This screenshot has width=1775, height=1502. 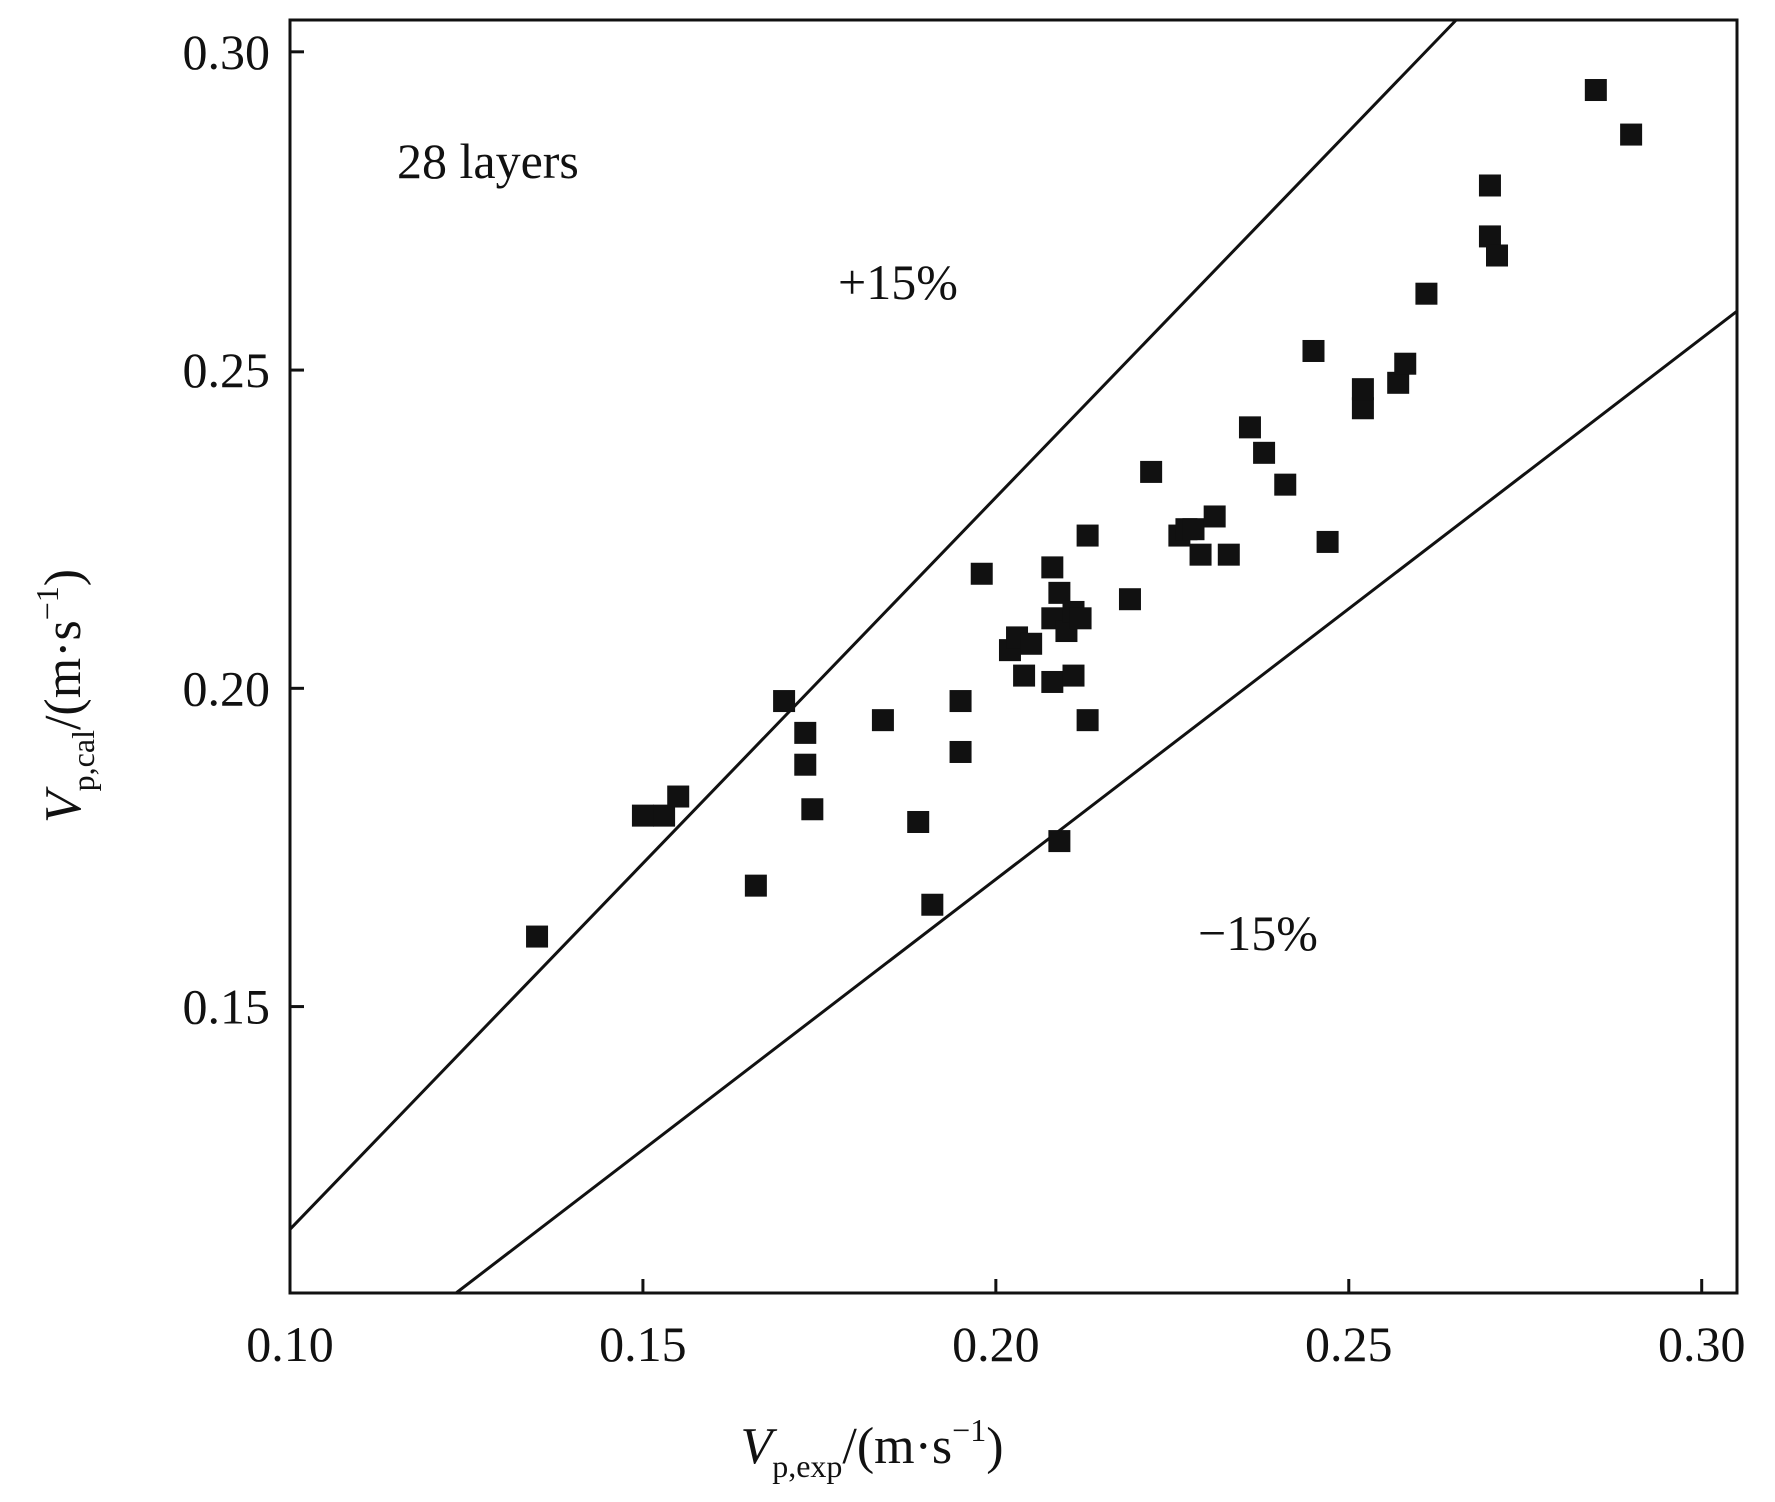 What do you see at coordinates (1702, 1344) in the screenshot?
I see `x-tick-label: 0.30` at bounding box center [1702, 1344].